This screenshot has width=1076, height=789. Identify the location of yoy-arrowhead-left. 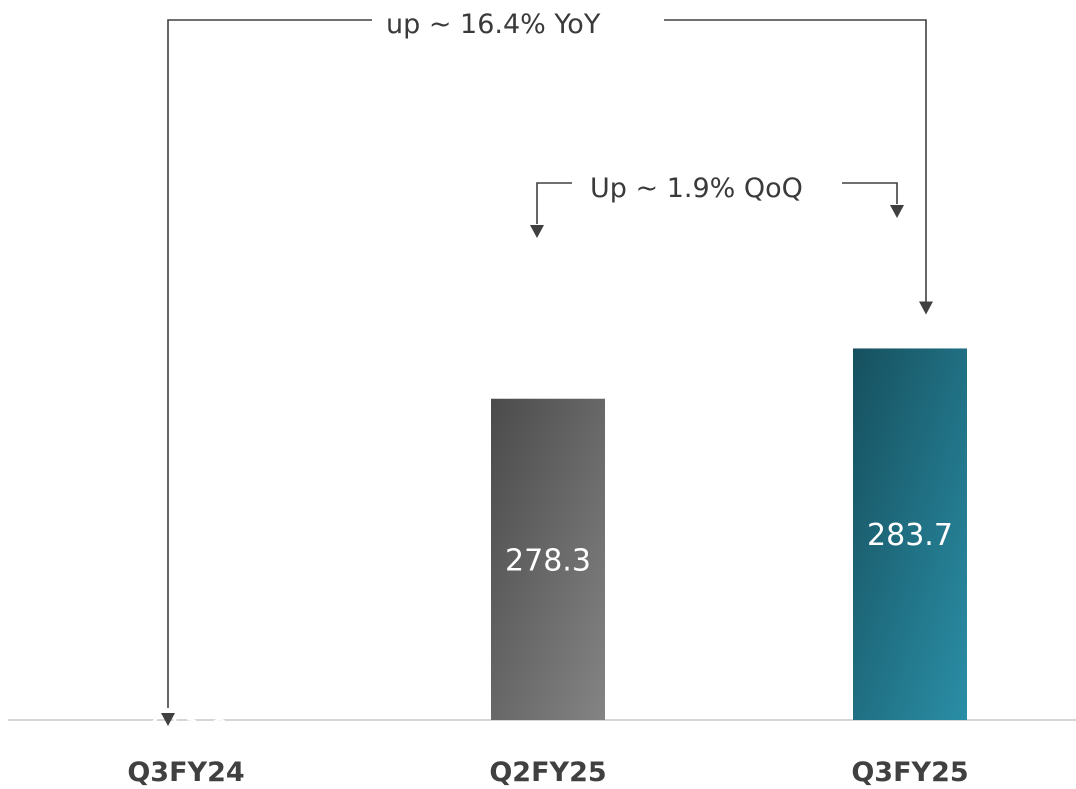
(168, 720).